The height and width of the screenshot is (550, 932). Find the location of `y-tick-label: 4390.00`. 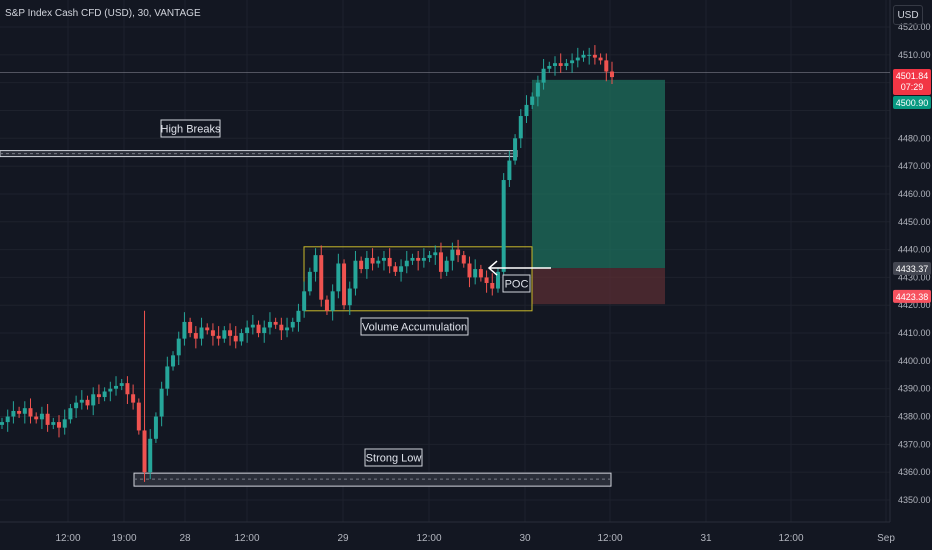

y-tick-label: 4390.00 is located at coordinates (914, 389).